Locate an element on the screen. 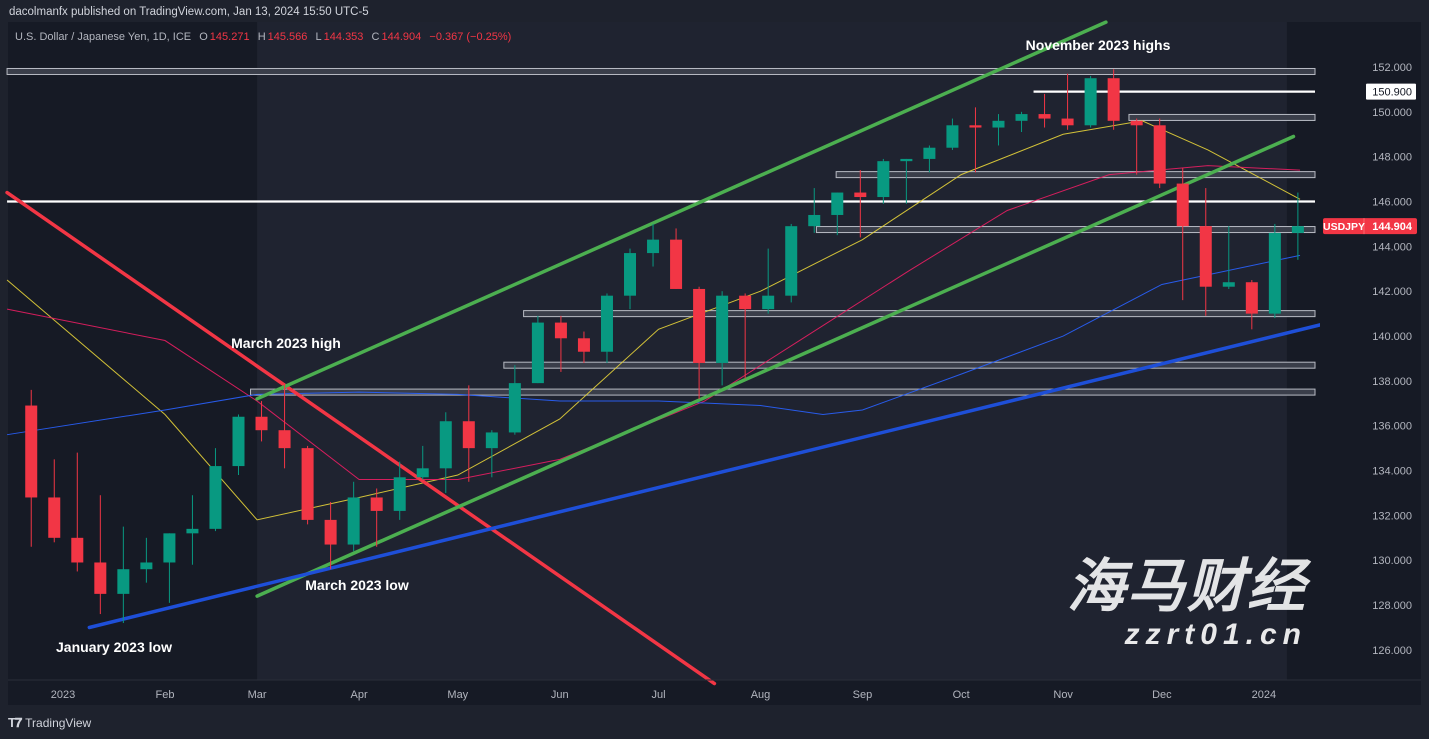 The height and width of the screenshot is (739, 1429). watermark-text: 海马财经 is located at coordinates (1186, 586).